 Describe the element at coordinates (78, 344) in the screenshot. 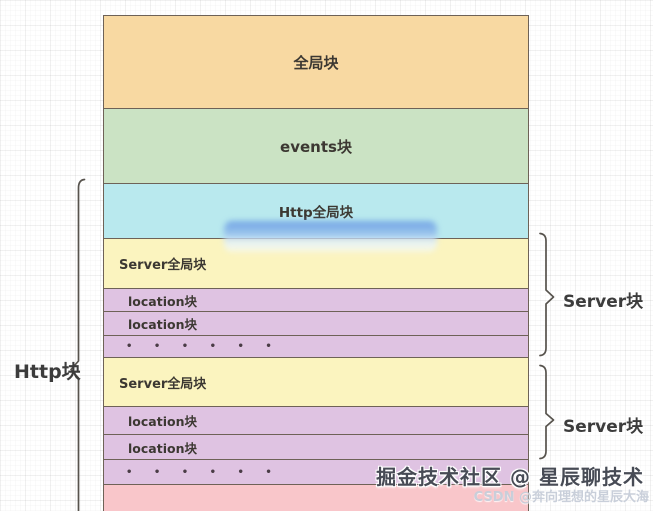

I see `http-block-brace` at that location.